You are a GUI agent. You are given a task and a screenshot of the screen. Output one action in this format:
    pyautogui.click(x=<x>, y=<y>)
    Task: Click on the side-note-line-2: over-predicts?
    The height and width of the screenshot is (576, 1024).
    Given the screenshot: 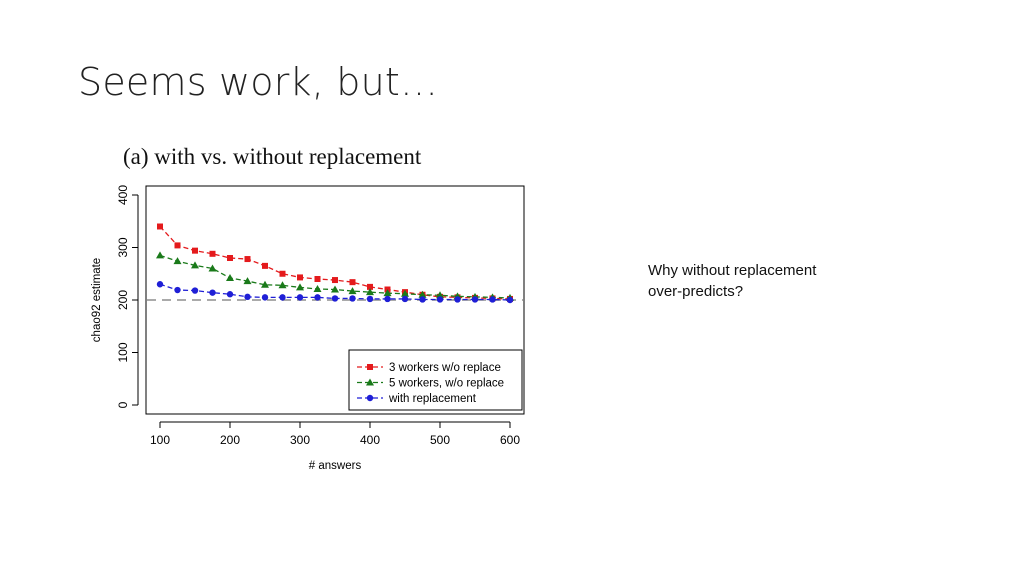 What is the action you would take?
    pyautogui.click(x=696, y=291)
    